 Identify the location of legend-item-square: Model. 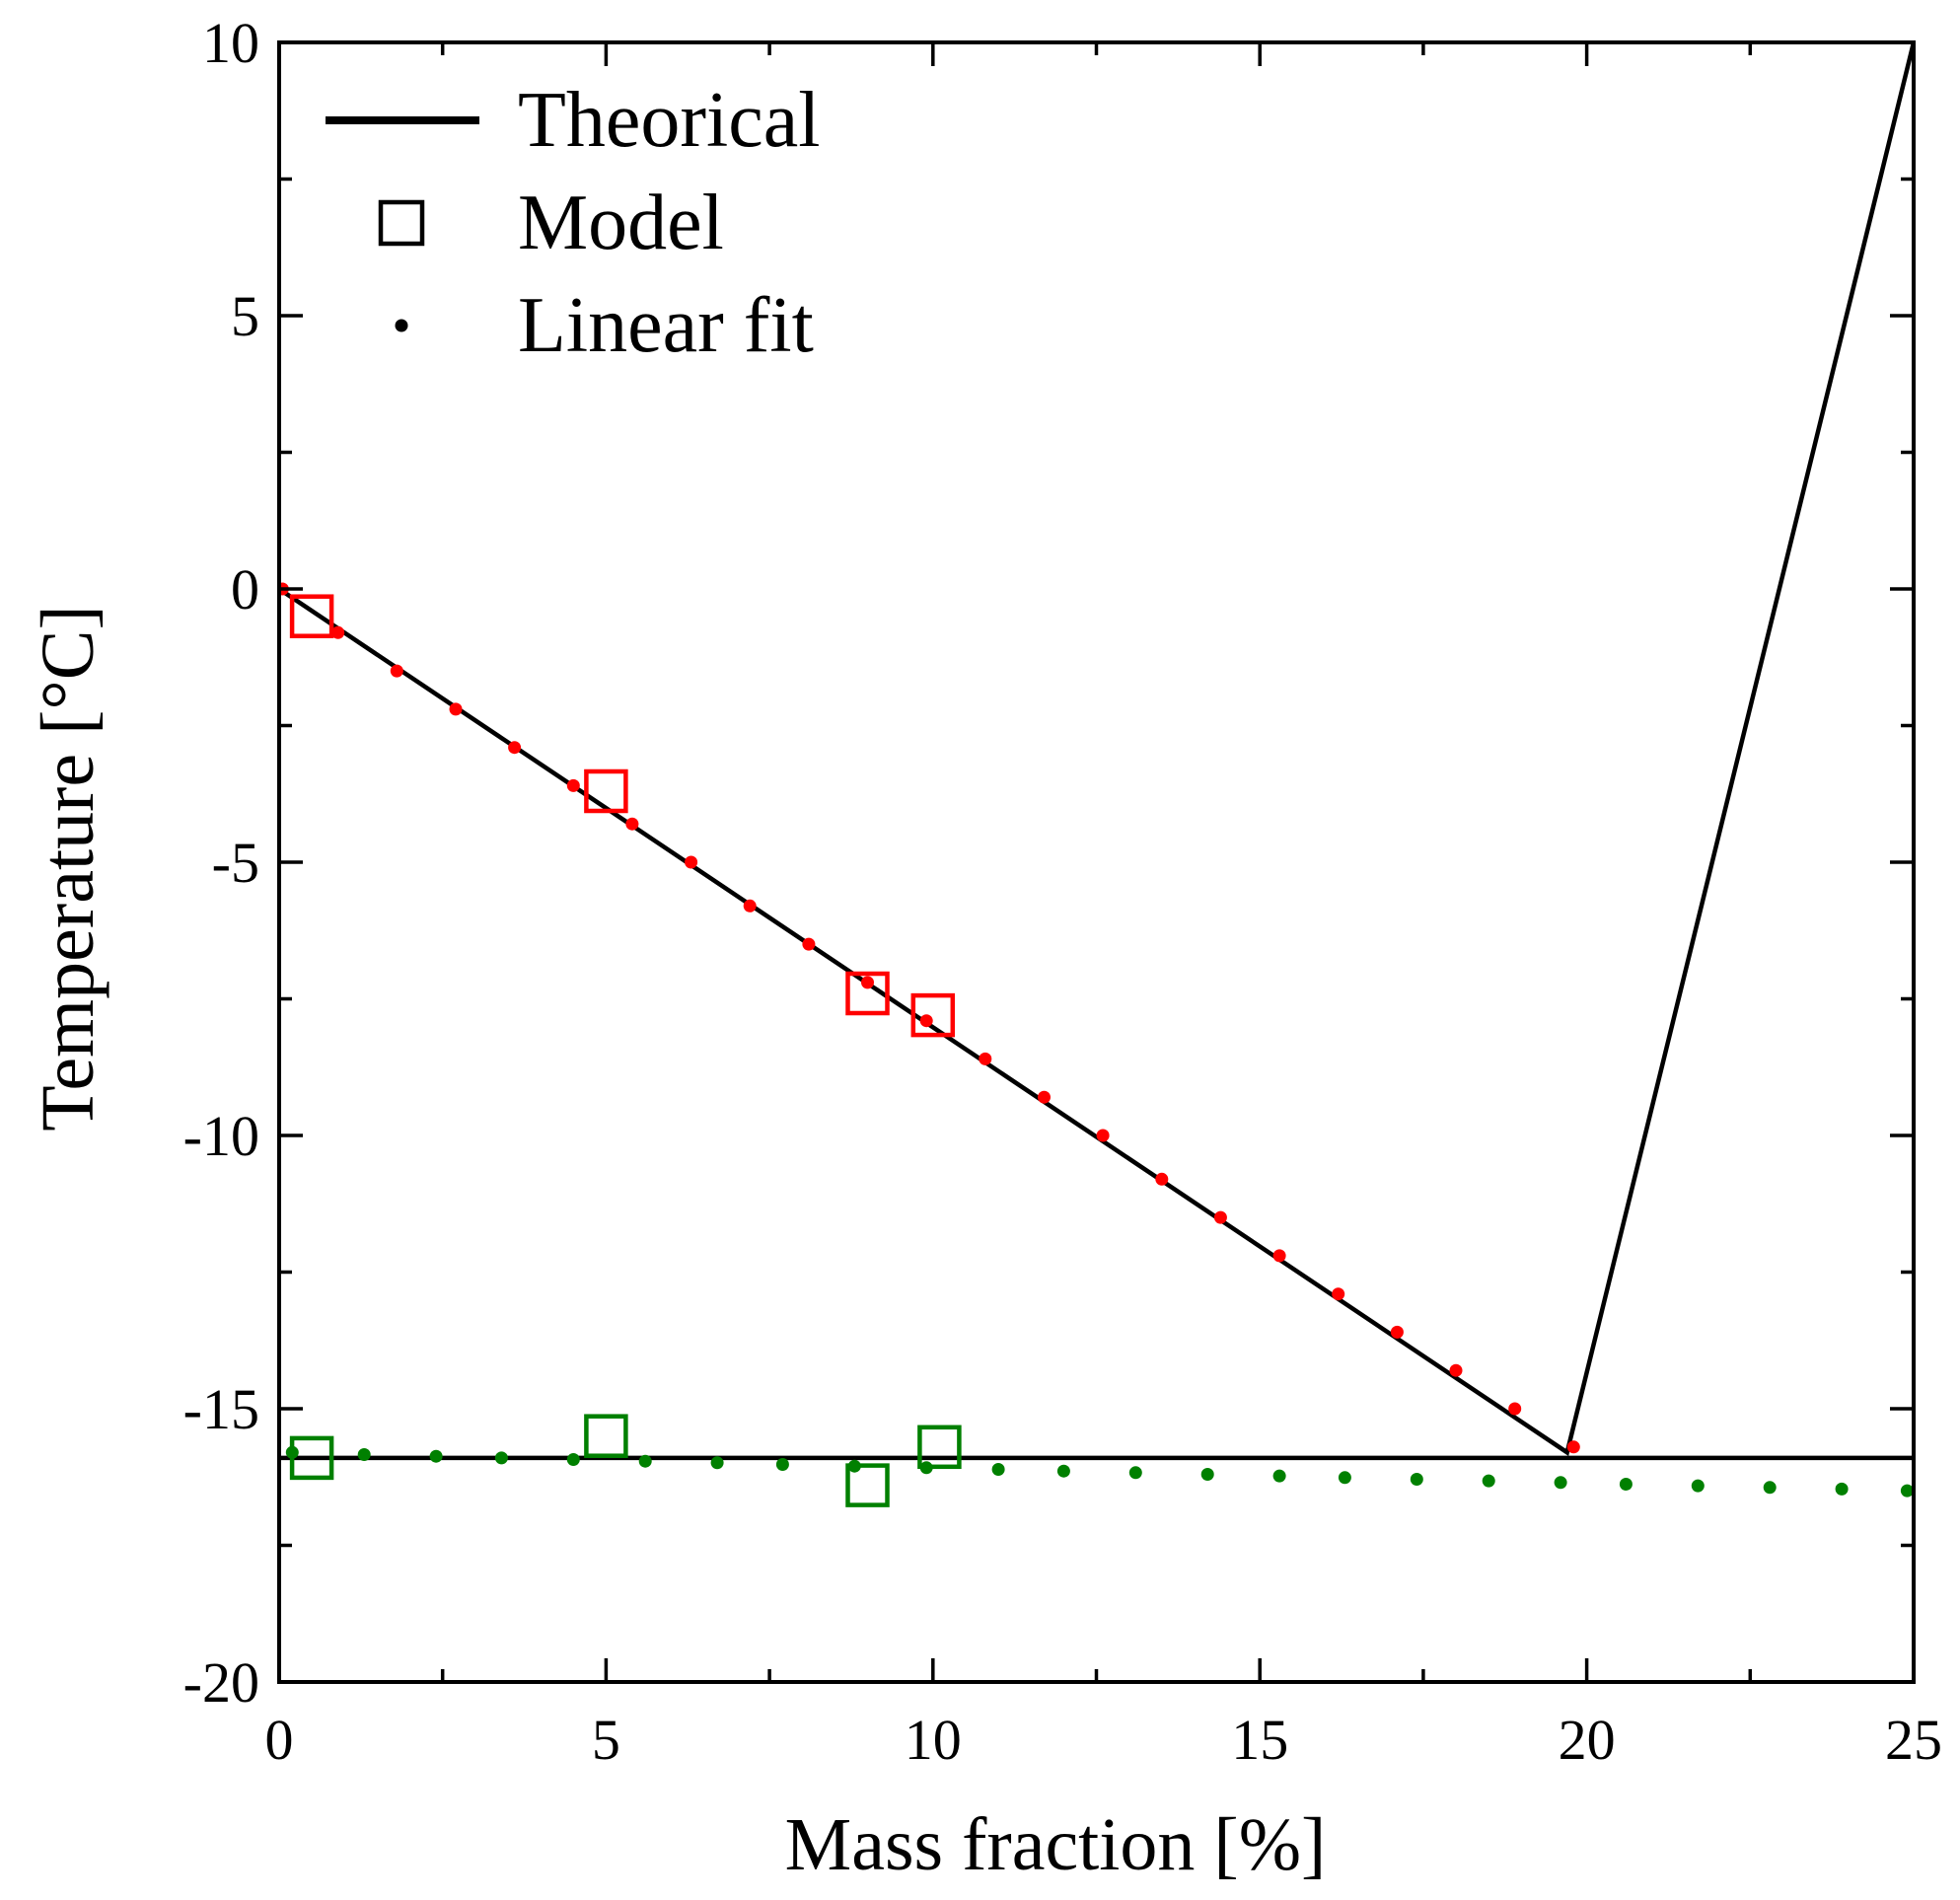
(551, 223).